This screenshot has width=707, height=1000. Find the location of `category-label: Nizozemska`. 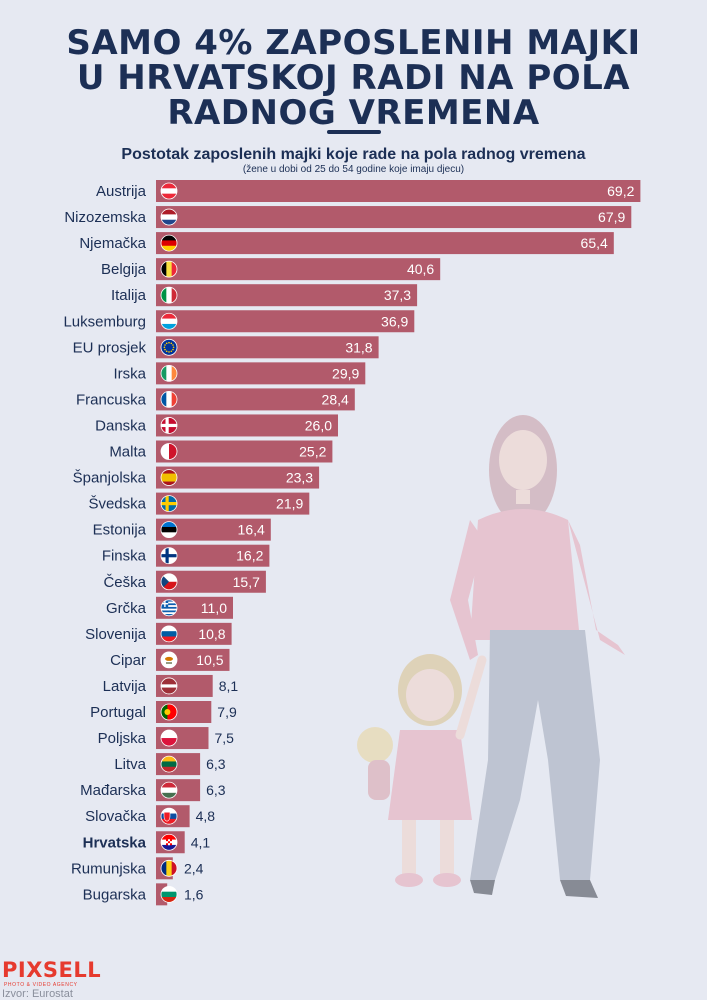

category-label: Nizozemska is located at coordinates (105, 217).